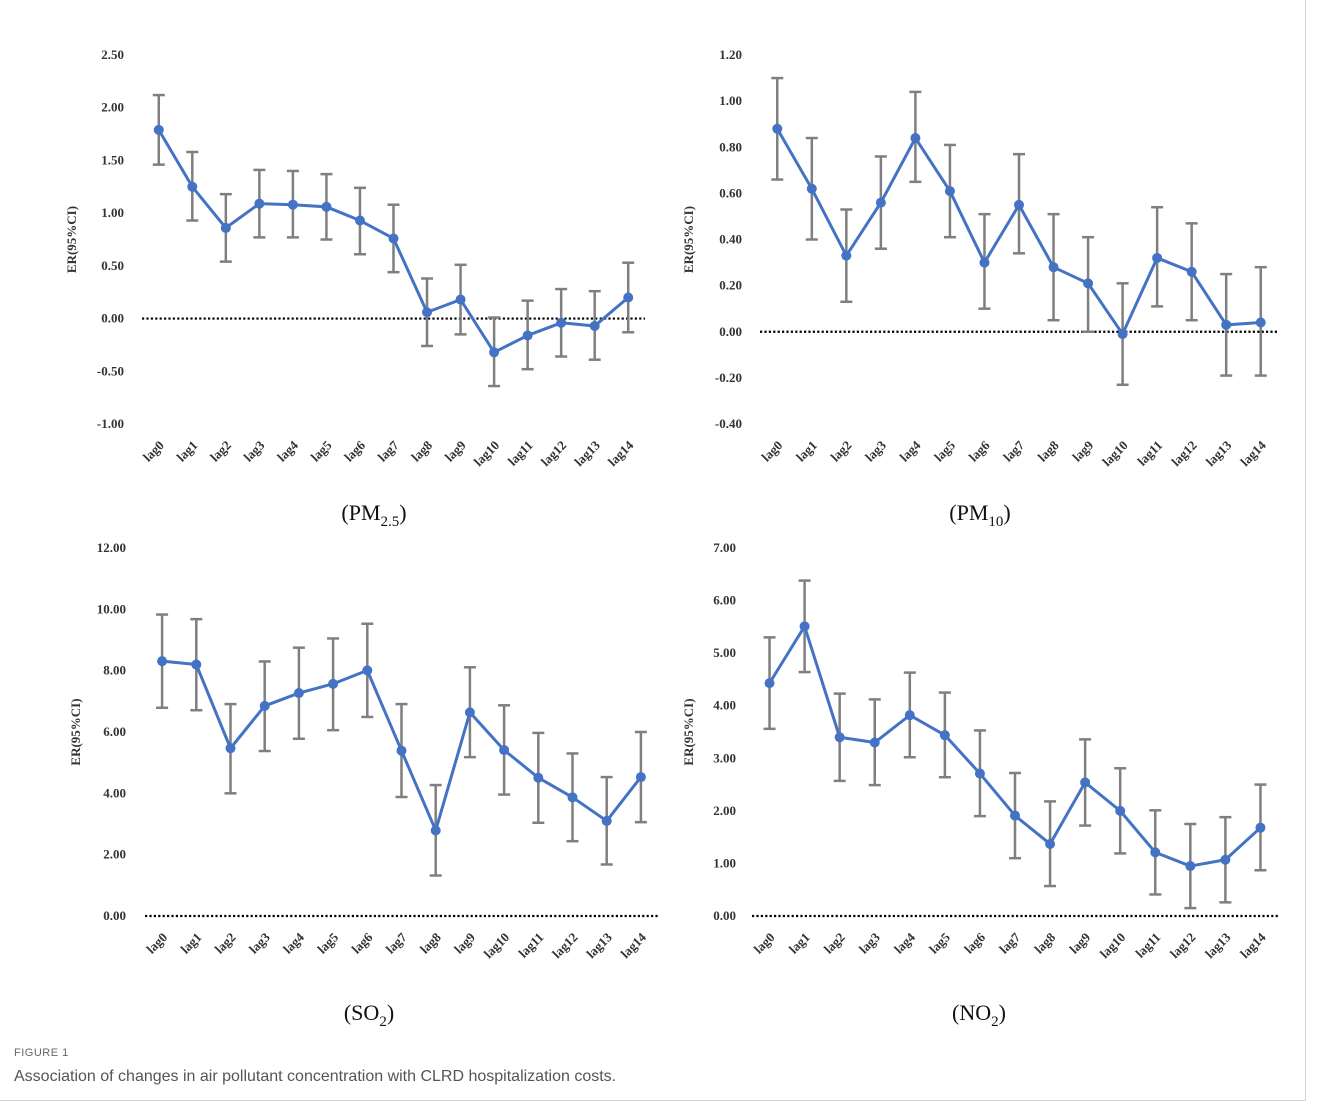 This screenshot has height=1115, width=1322. Describe the element at coordinates (1115, 454) in the screenshot. I see `x-tick-label: lag10` at that location.